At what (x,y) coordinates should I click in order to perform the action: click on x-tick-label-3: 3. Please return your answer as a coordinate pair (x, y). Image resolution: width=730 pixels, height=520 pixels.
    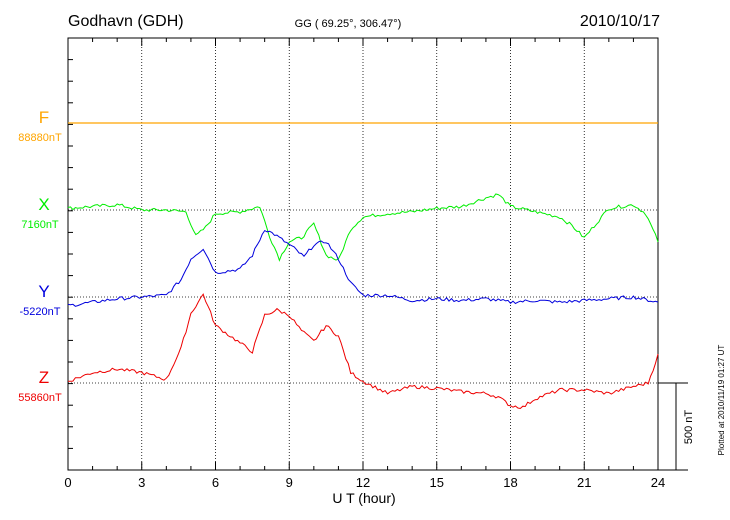
    Looking at the image, I should click on (141, 482).